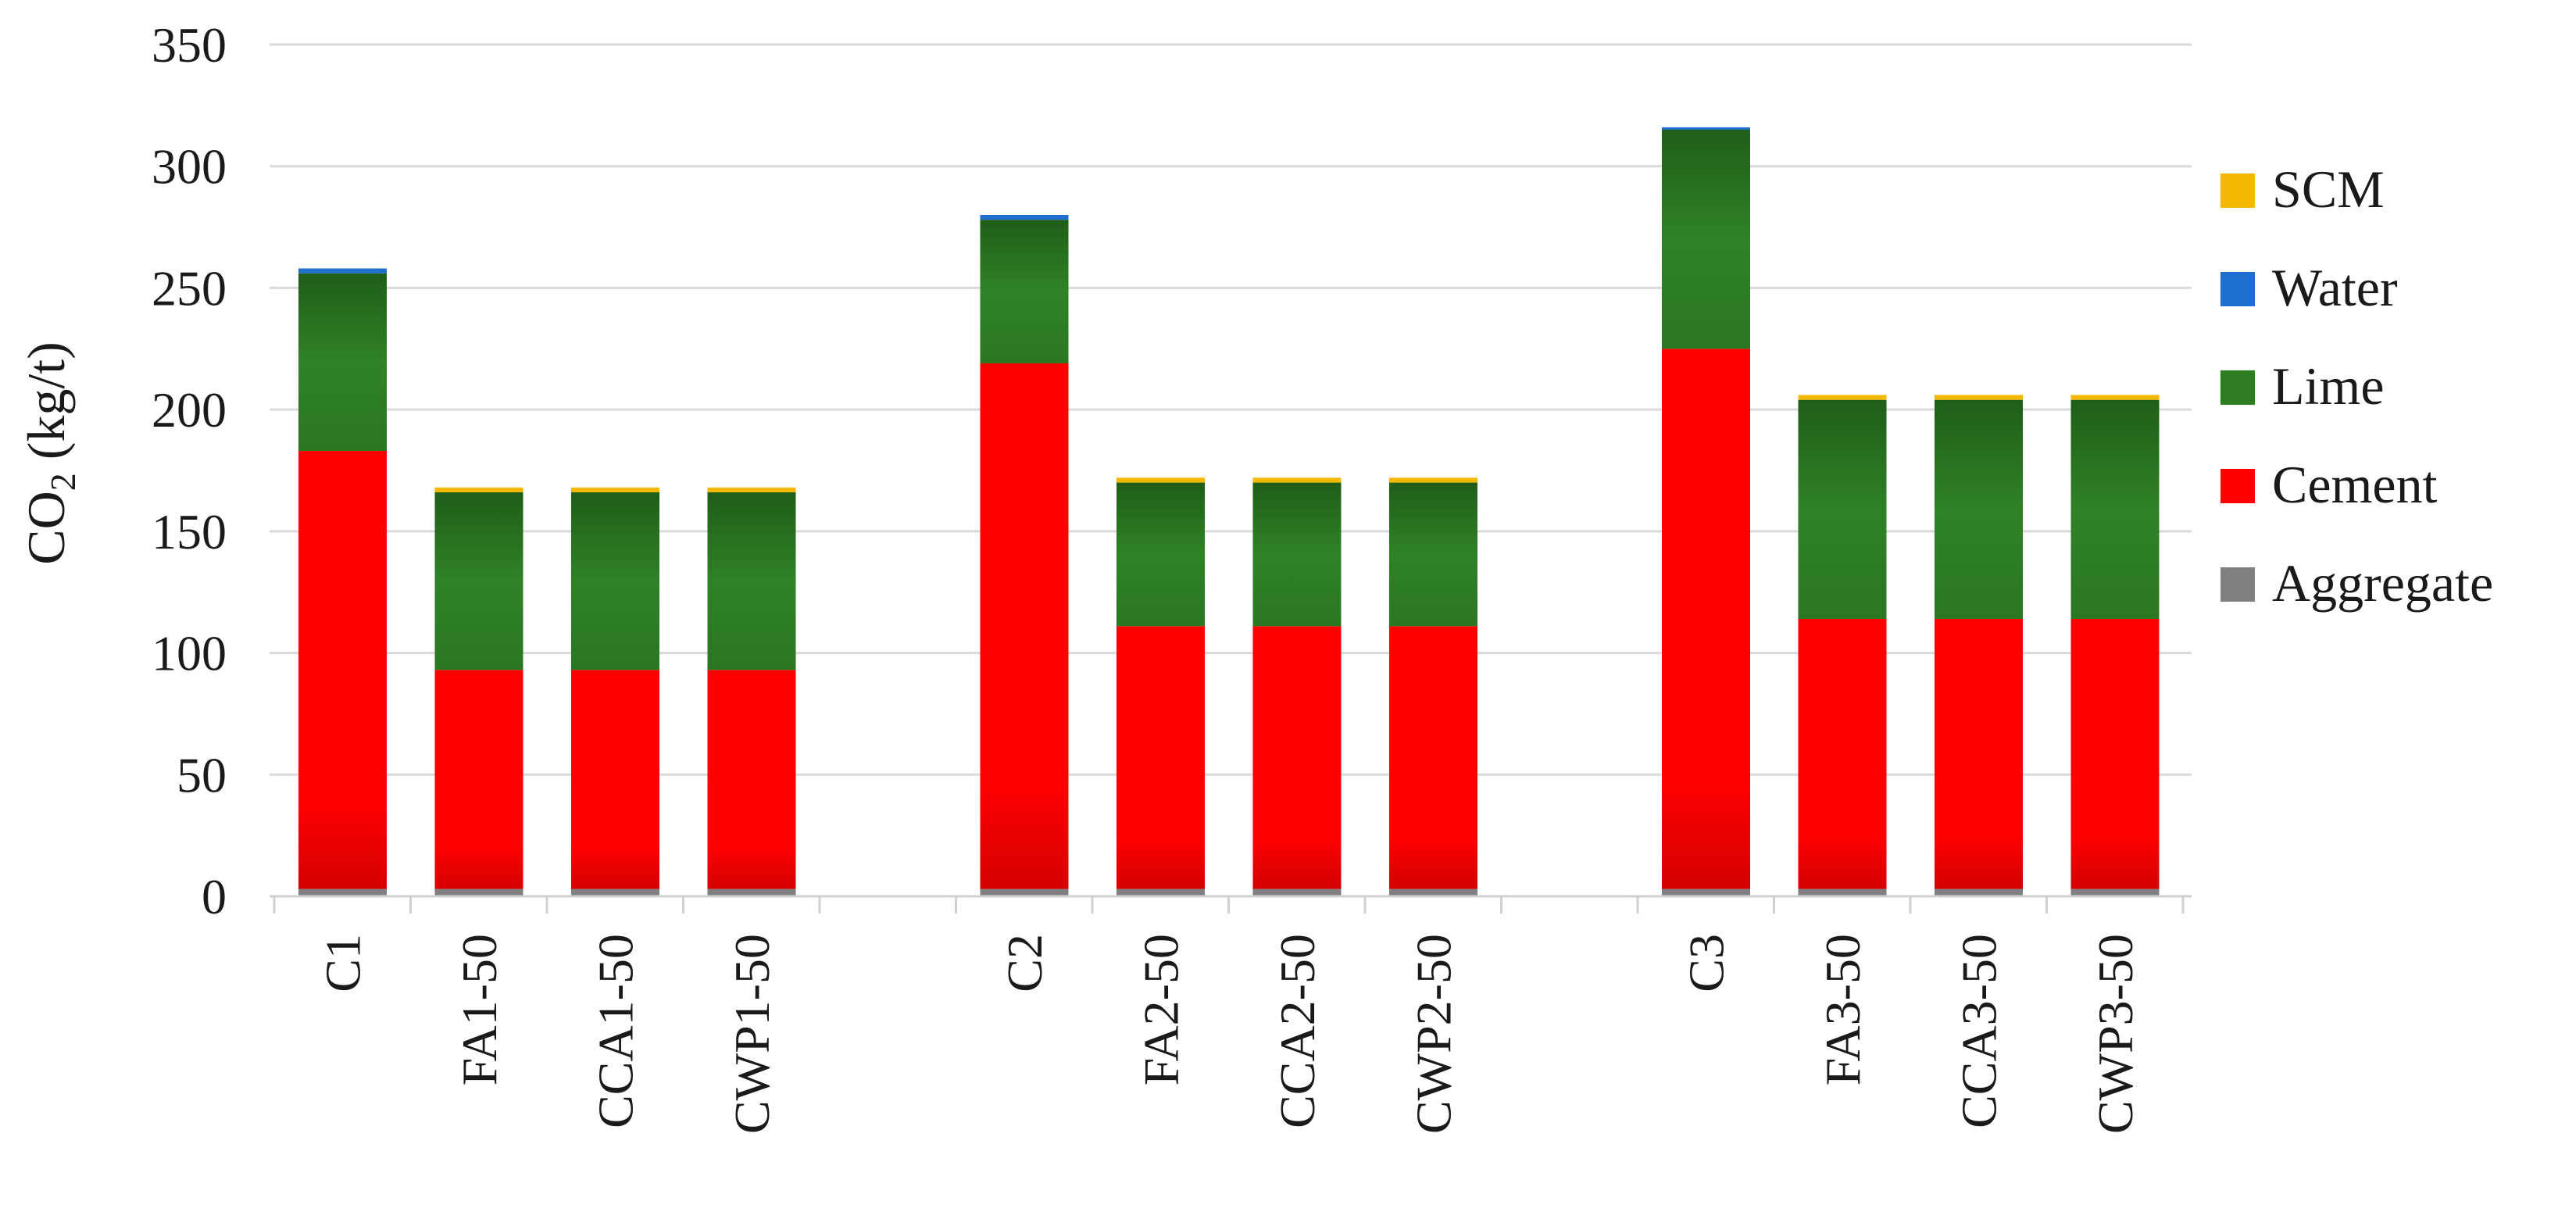 This screenshot has height=1212, width=2576. I want to click on bar-c1, so click(342, 582).